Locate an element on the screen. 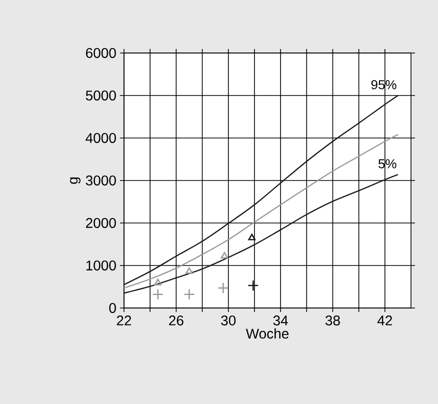 The image size is (438, 404). x-tick-label: 30 is located at coordinates (228, 321).